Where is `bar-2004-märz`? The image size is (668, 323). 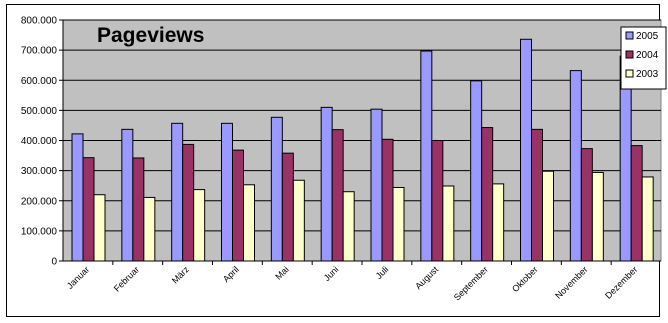 bar-2004-märz is located at coordinates (188, 202).